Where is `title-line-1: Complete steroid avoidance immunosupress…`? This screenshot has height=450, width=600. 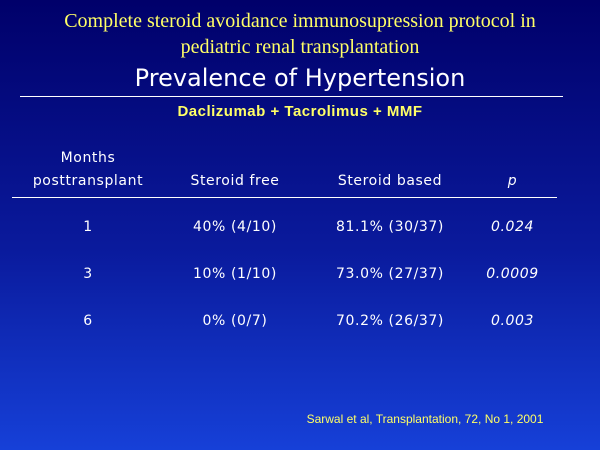 title-line-1: Complete steroid avoidance immunosupress… is located at coordinates (300, 21).